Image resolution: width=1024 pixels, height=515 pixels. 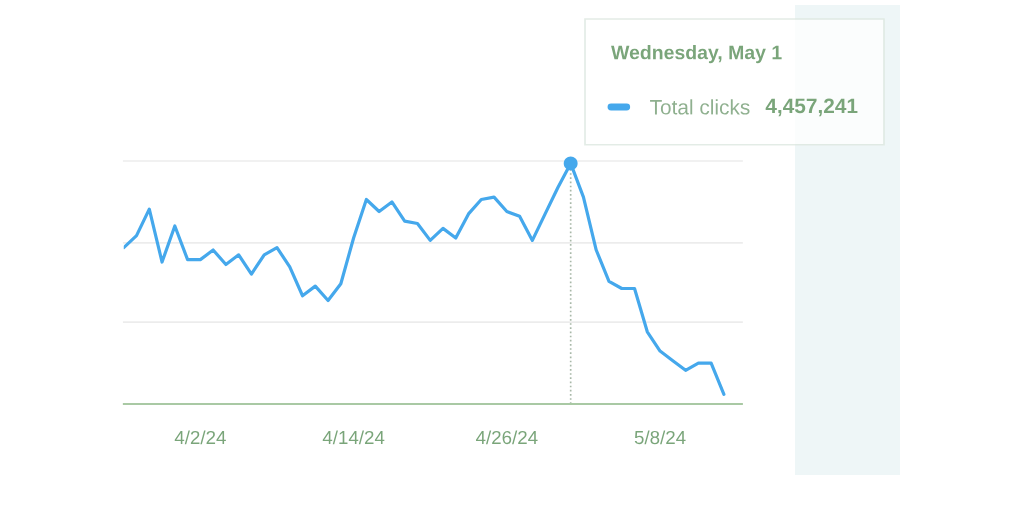 I want to click on text: 4,457,241, so click(x=811, y=107).